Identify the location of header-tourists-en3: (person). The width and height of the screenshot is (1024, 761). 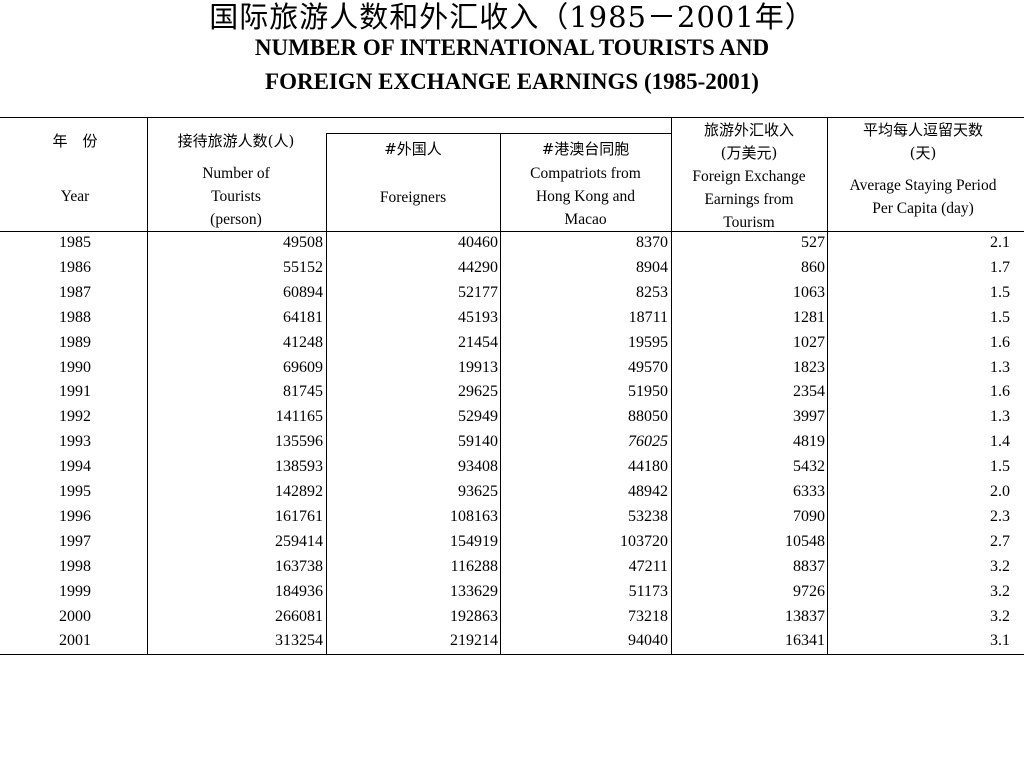
(236, 219).